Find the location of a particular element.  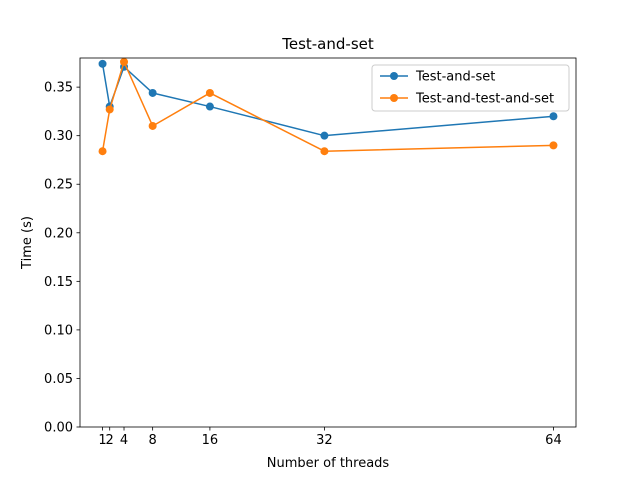

chart-title: Test-and-set is located at coordinates (327, 44).